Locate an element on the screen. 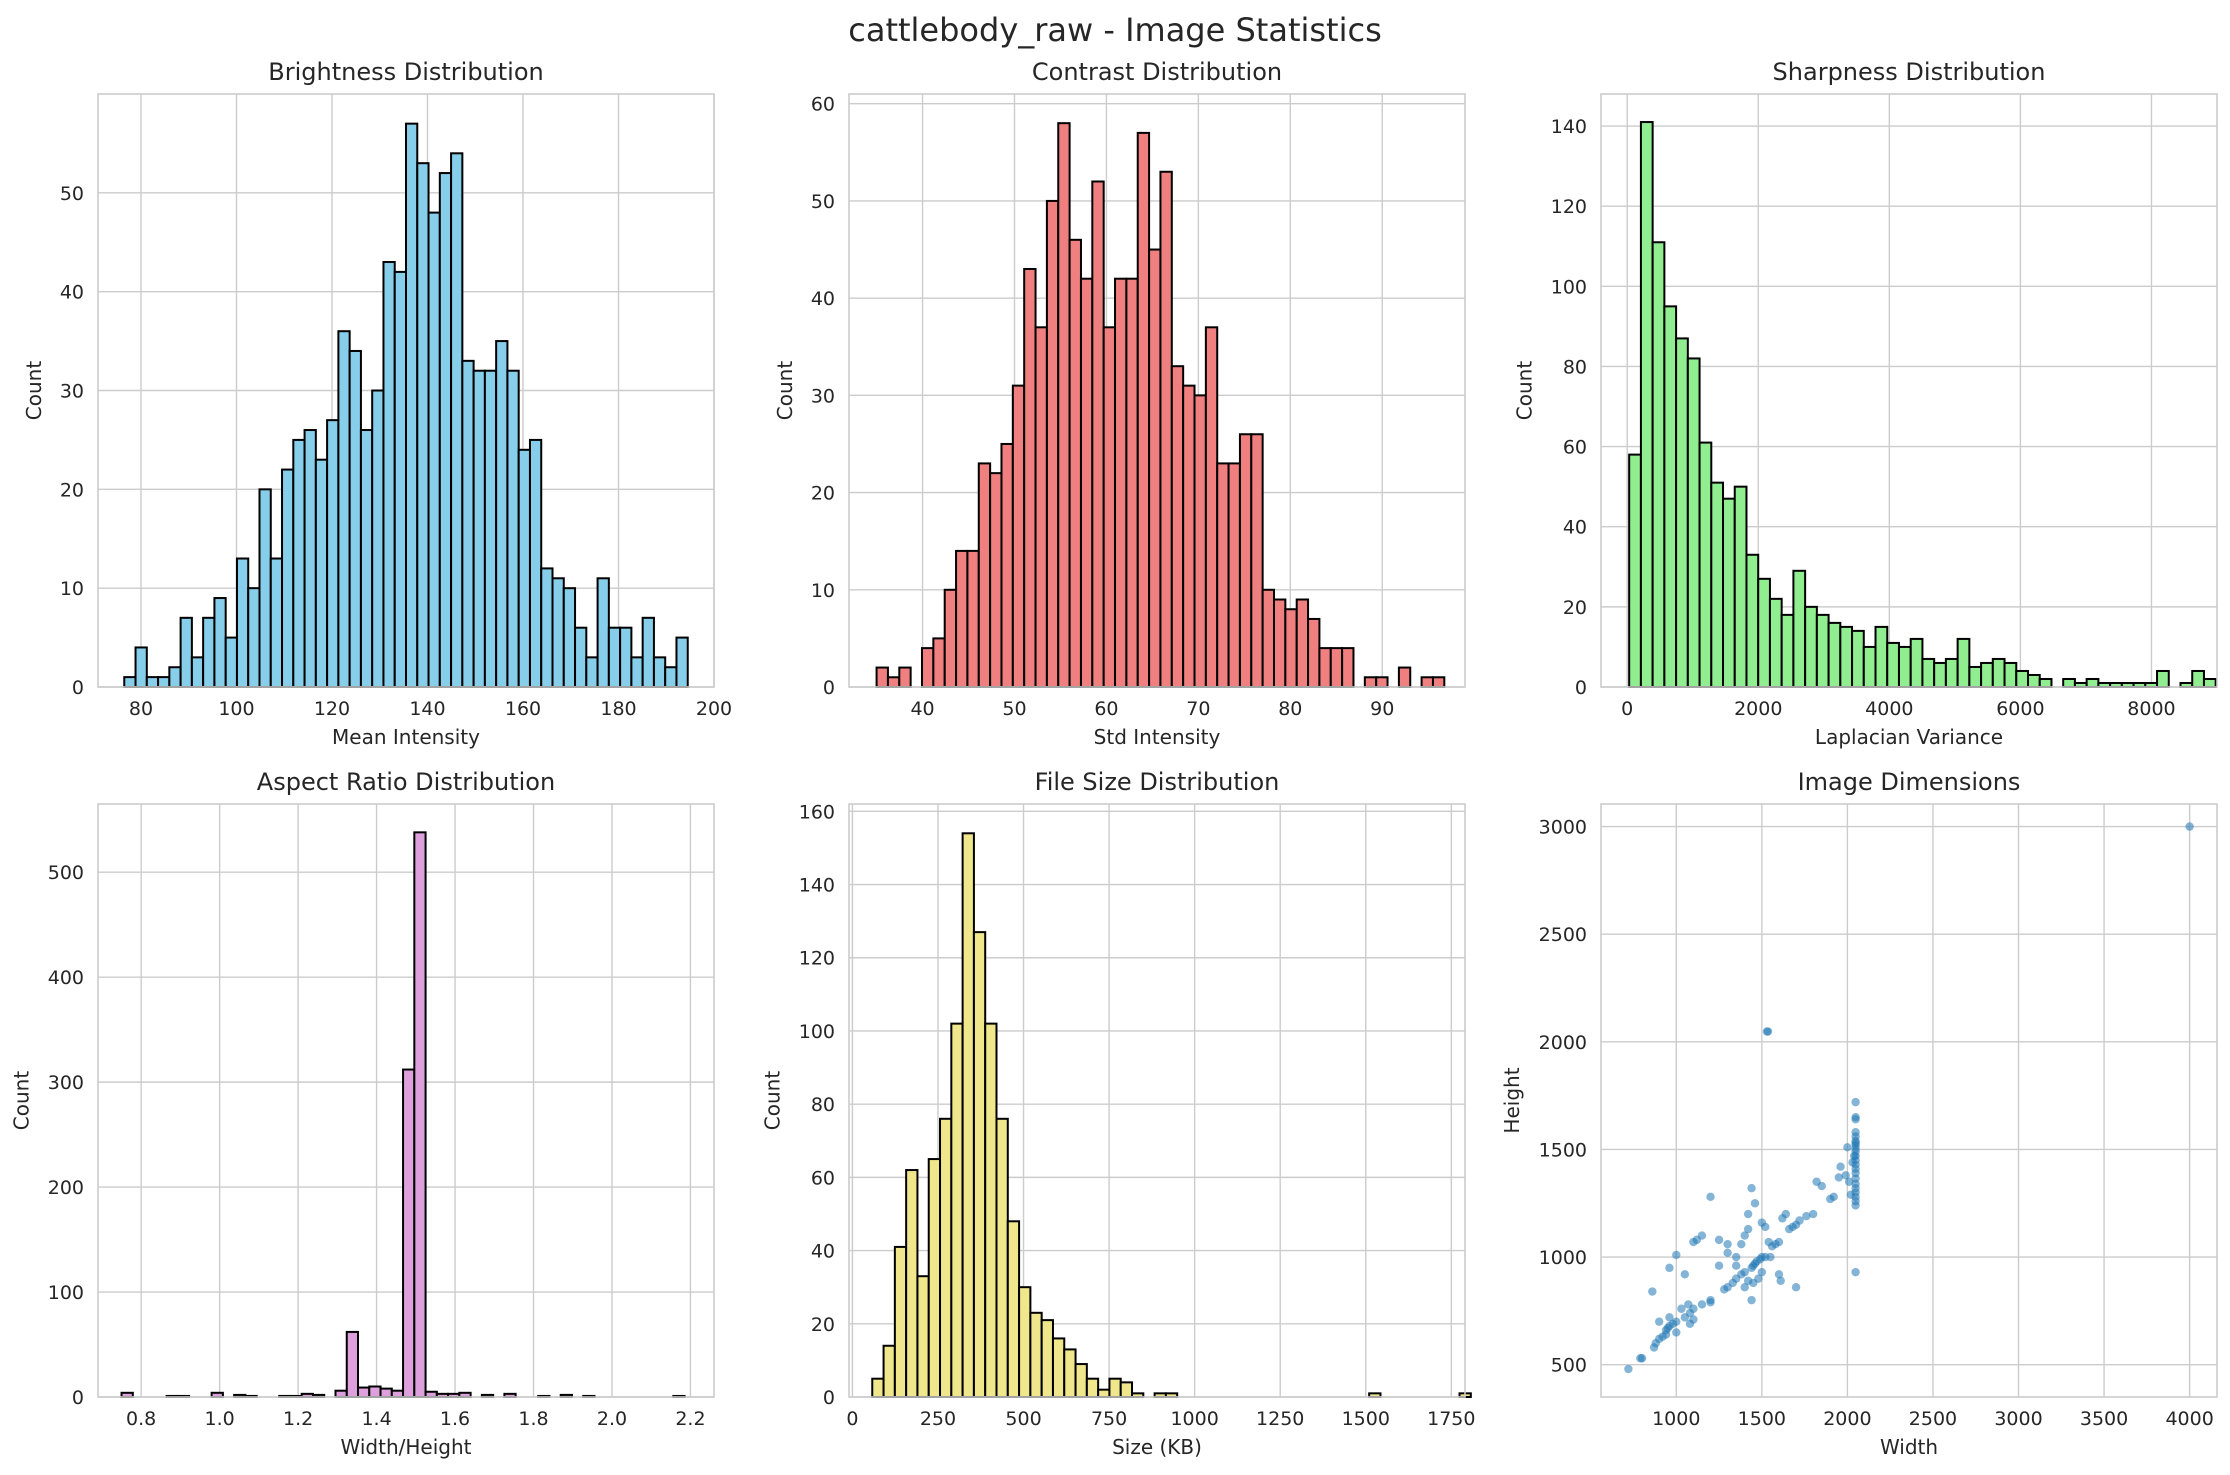 The height and width of the screenshot is (1475, 2230). y-tick-label: 1500 is located at coordinates (1563, 1150).